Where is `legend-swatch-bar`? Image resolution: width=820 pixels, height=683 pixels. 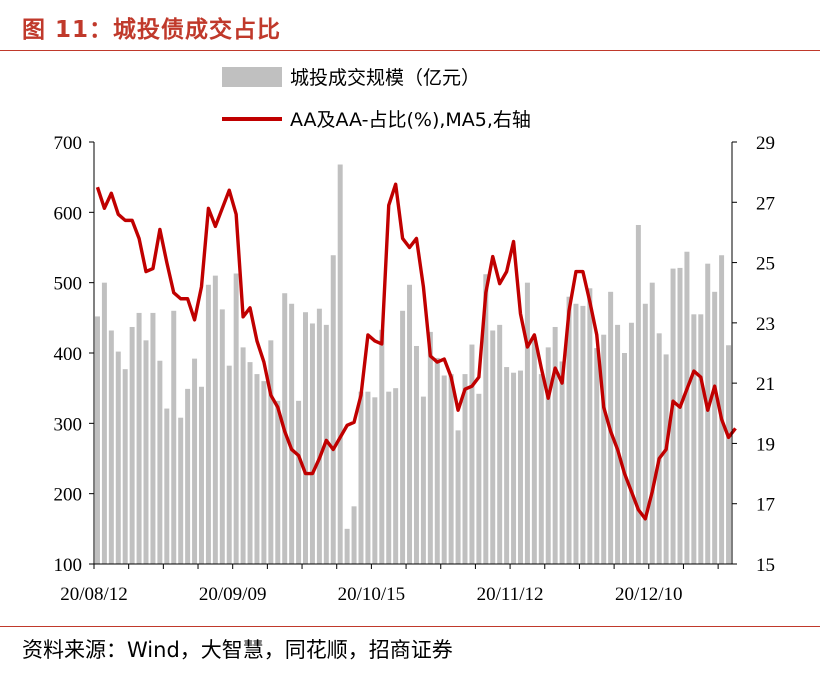
legend-swatch-bar is located at coordinates (252, 77).